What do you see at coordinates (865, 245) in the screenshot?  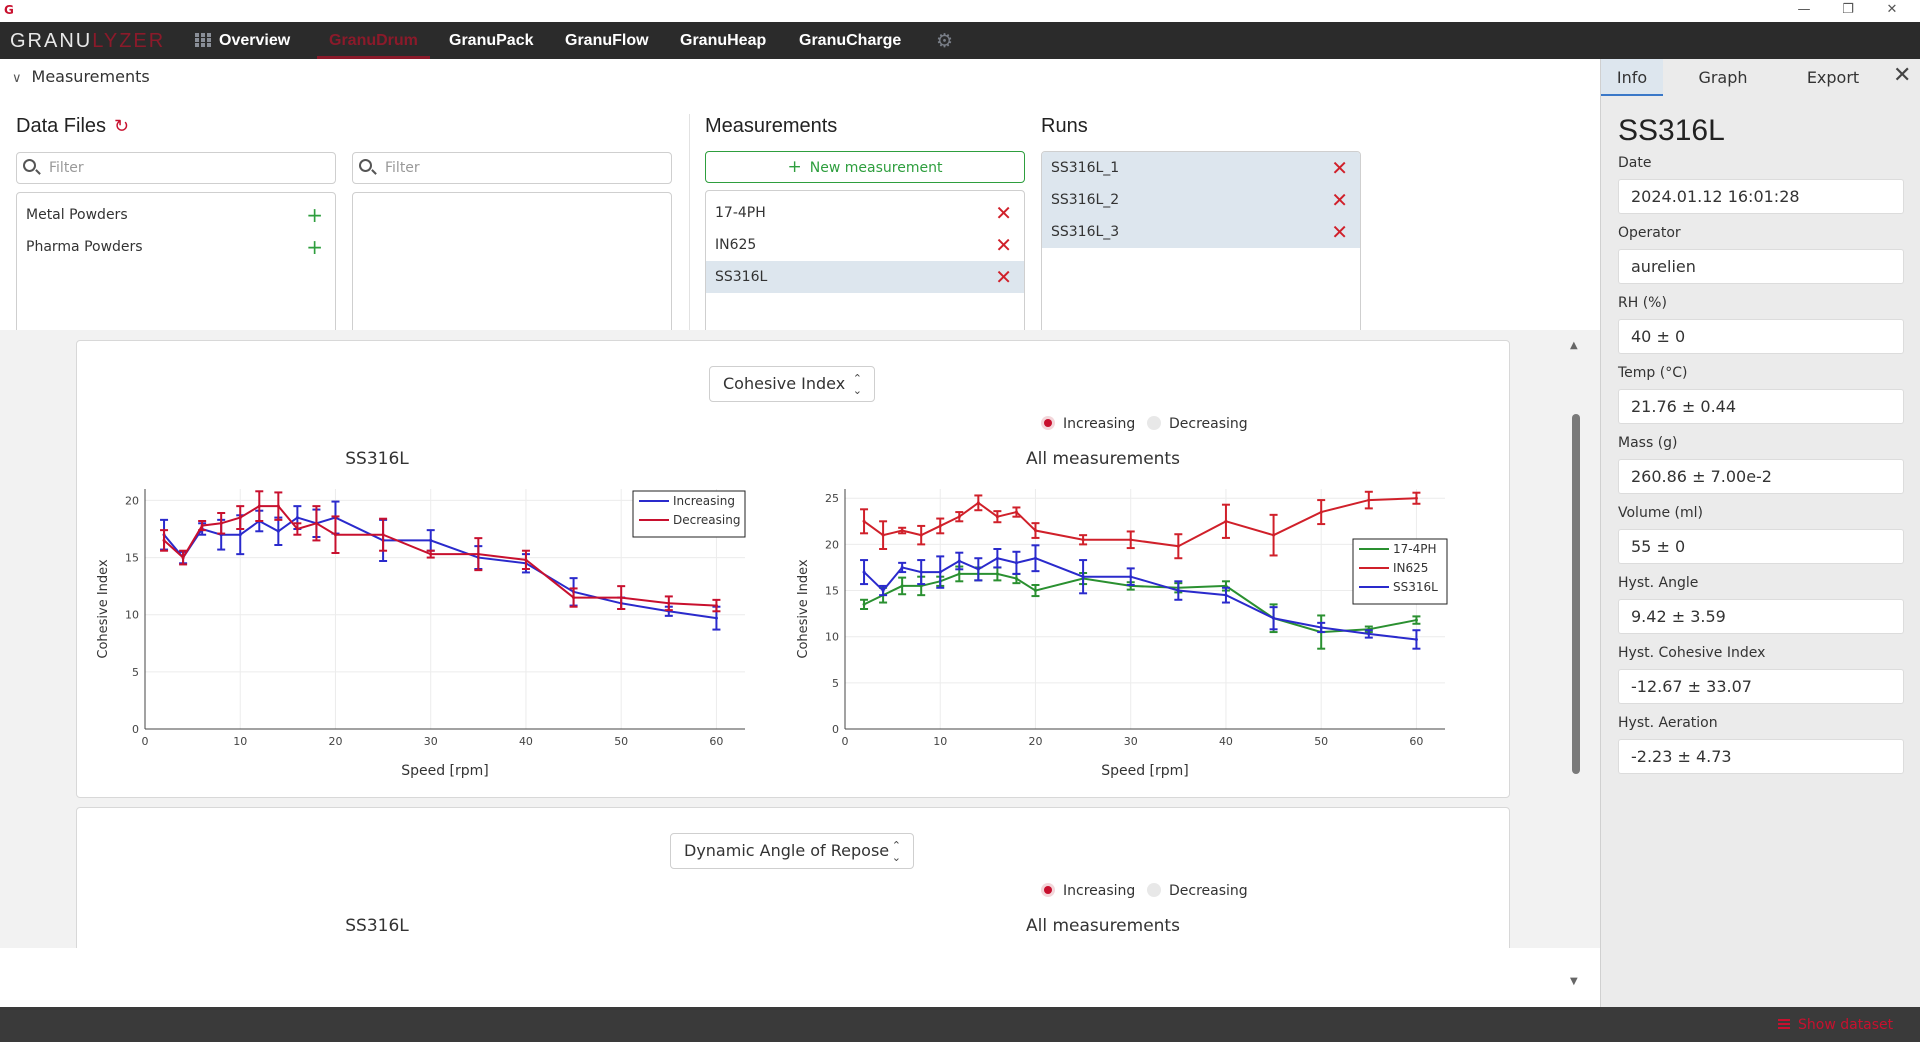 I see `list-item: IN625 ✕` at bounding box center [865, 245].